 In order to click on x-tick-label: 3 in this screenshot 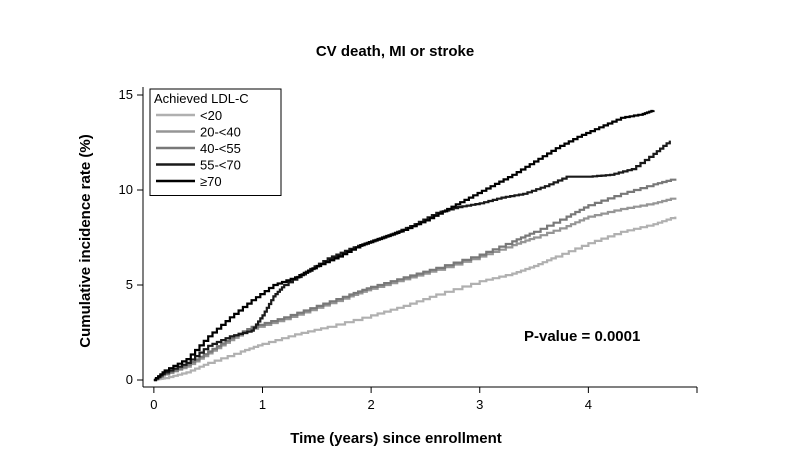, I will do `click(479, 404)`.